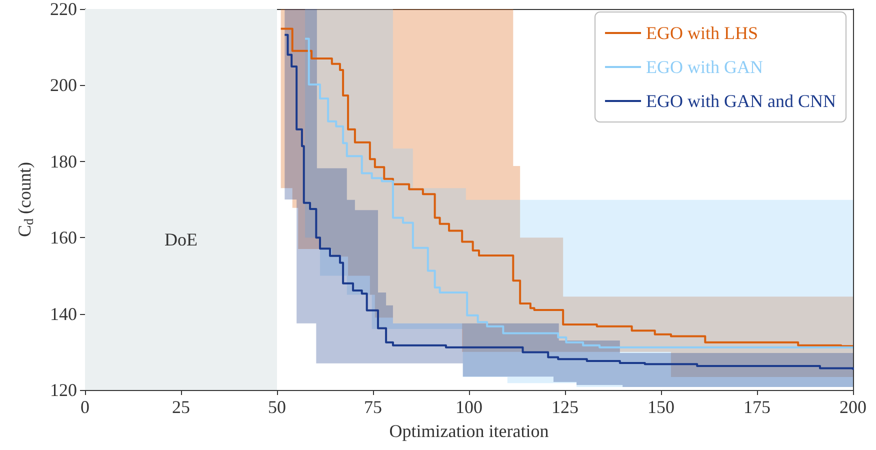  I want to click on y-tick-label: 160, so click(63, 238).